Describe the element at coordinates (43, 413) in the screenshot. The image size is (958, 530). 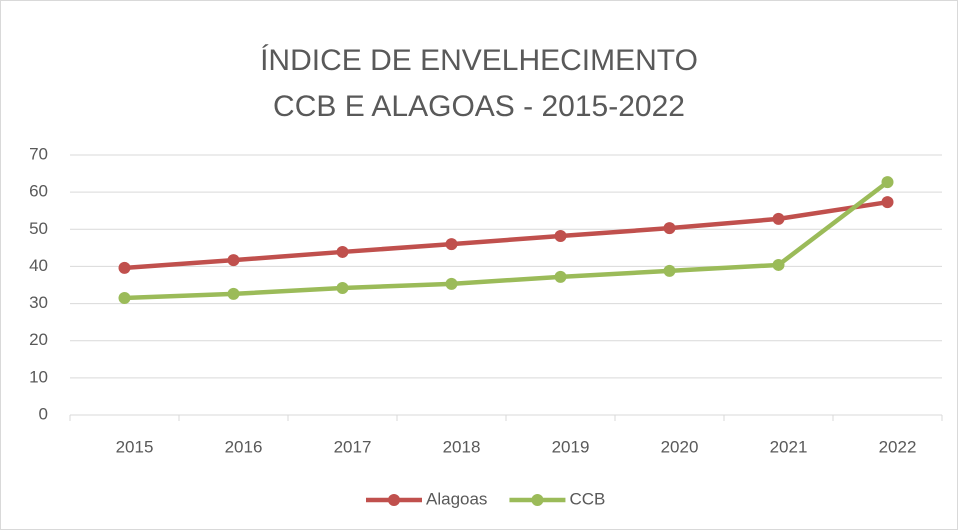
I see `y-tick-label: 0` at that location.